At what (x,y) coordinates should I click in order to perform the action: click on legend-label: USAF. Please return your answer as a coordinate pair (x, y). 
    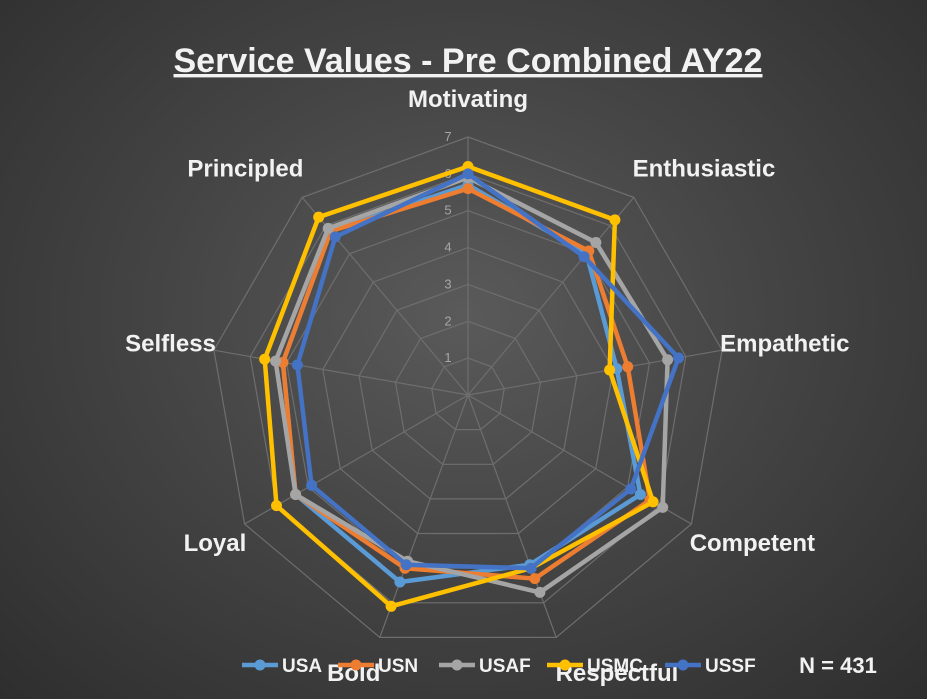
    Looking at the image, I should click on (505, 666).